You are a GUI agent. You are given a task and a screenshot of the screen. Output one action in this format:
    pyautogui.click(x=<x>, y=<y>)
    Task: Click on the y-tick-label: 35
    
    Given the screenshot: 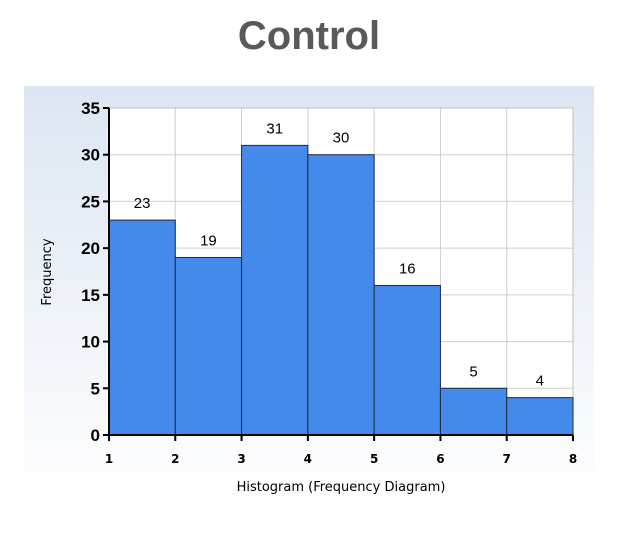 What is the action you would take?
    pyautogui.click(x=90, y=108)
    